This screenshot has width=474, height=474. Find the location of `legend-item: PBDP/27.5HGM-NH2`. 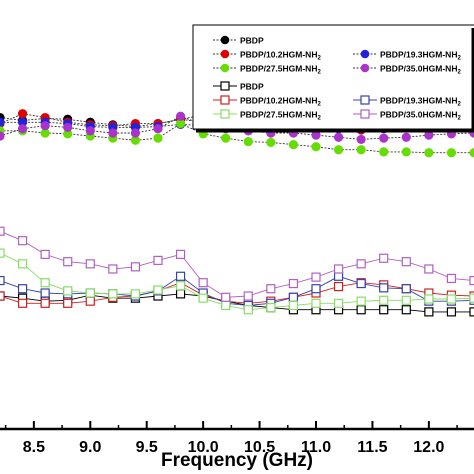

legend-item: PBDP/27.5HGM-NH2 is located at coordinates (267, 70).